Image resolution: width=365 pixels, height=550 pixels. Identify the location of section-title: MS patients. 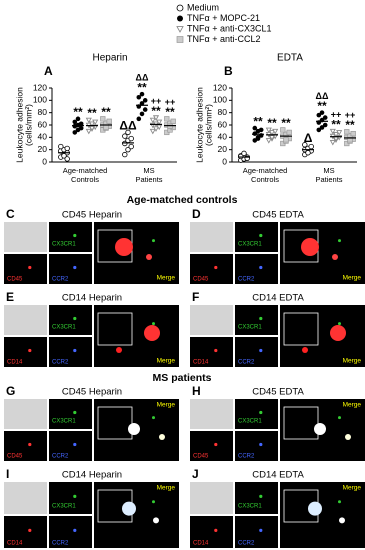
(182, 378).